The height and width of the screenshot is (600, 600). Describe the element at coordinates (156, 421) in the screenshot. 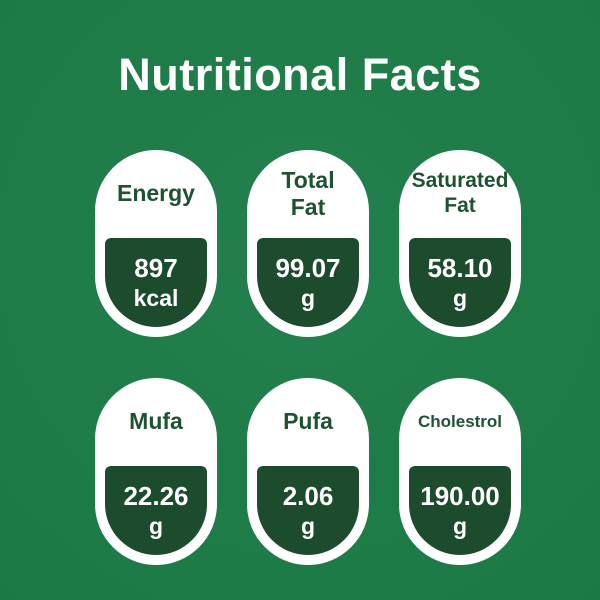

I see `nutrient-label: Mufa` at that location.